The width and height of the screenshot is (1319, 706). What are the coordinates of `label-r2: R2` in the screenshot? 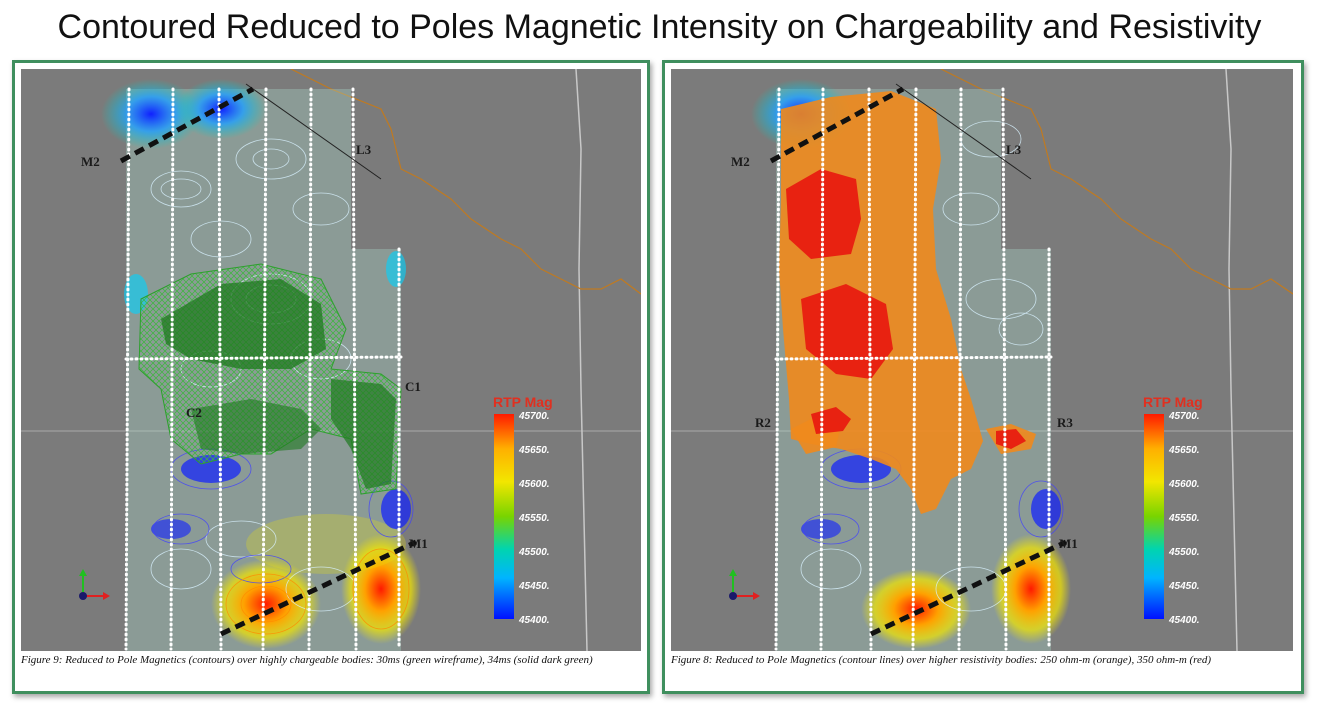 It's located at (763, 422).